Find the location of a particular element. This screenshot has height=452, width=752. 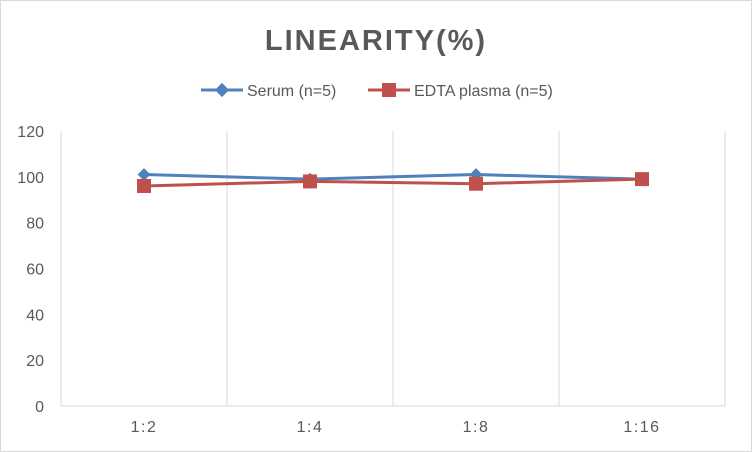

y-tick-label: 120 is located at coordinates (30, 132).